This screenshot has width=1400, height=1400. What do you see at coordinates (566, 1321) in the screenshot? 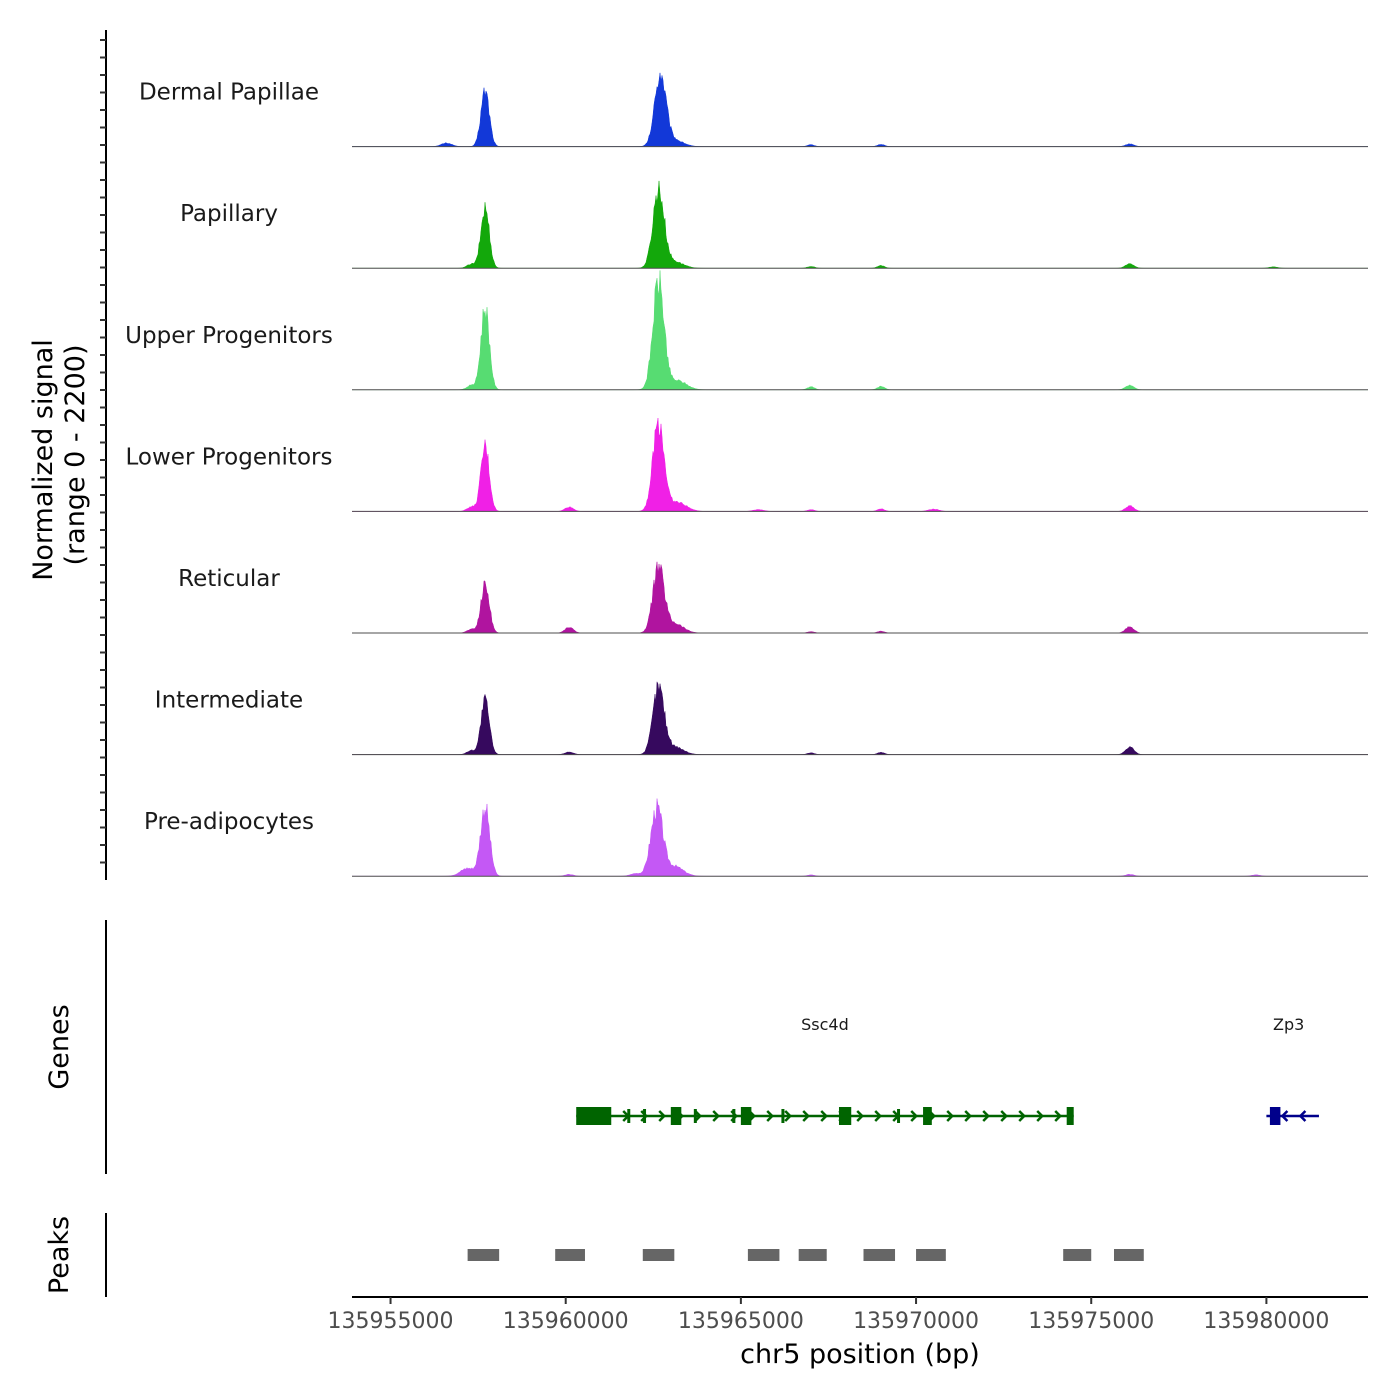
I see `x-tick-label: 135960000` at bounding box center [566, 1321].